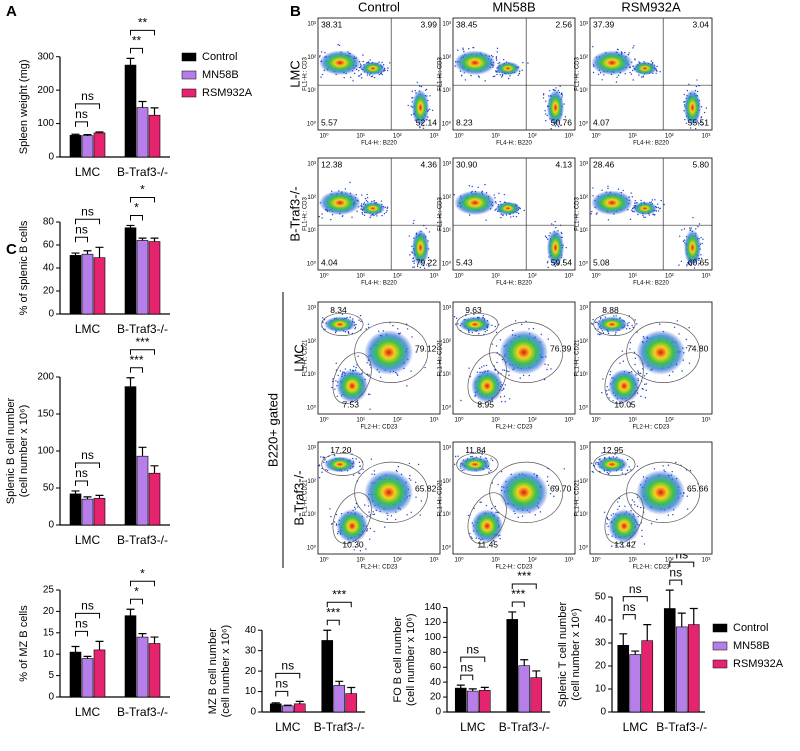 The image size is (800, 751). Describe the element at coordinates (24, 106) in the screenshot. I see `y-axis-label: Spleen weight (mg)` at that location.